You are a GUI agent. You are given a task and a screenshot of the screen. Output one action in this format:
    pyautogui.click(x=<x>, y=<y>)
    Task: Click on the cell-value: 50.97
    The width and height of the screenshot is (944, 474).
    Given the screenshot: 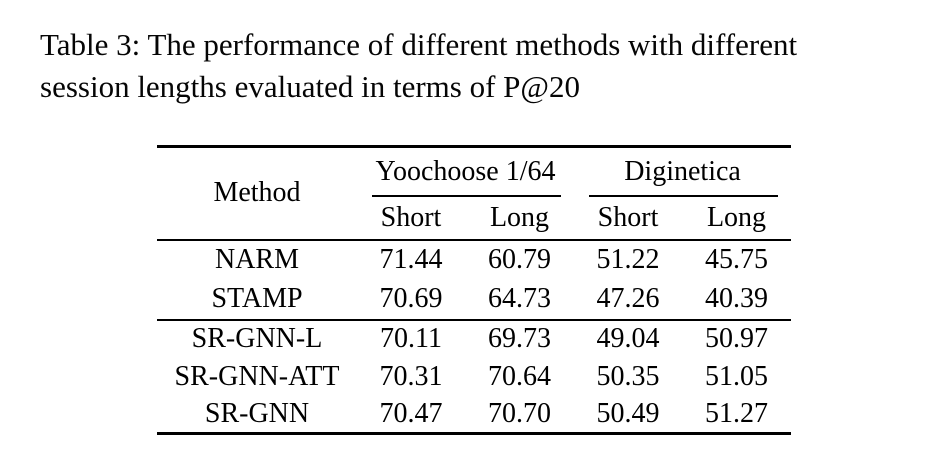 What is the action you would take?
    pyautogui.click(x=737, y=338)
    